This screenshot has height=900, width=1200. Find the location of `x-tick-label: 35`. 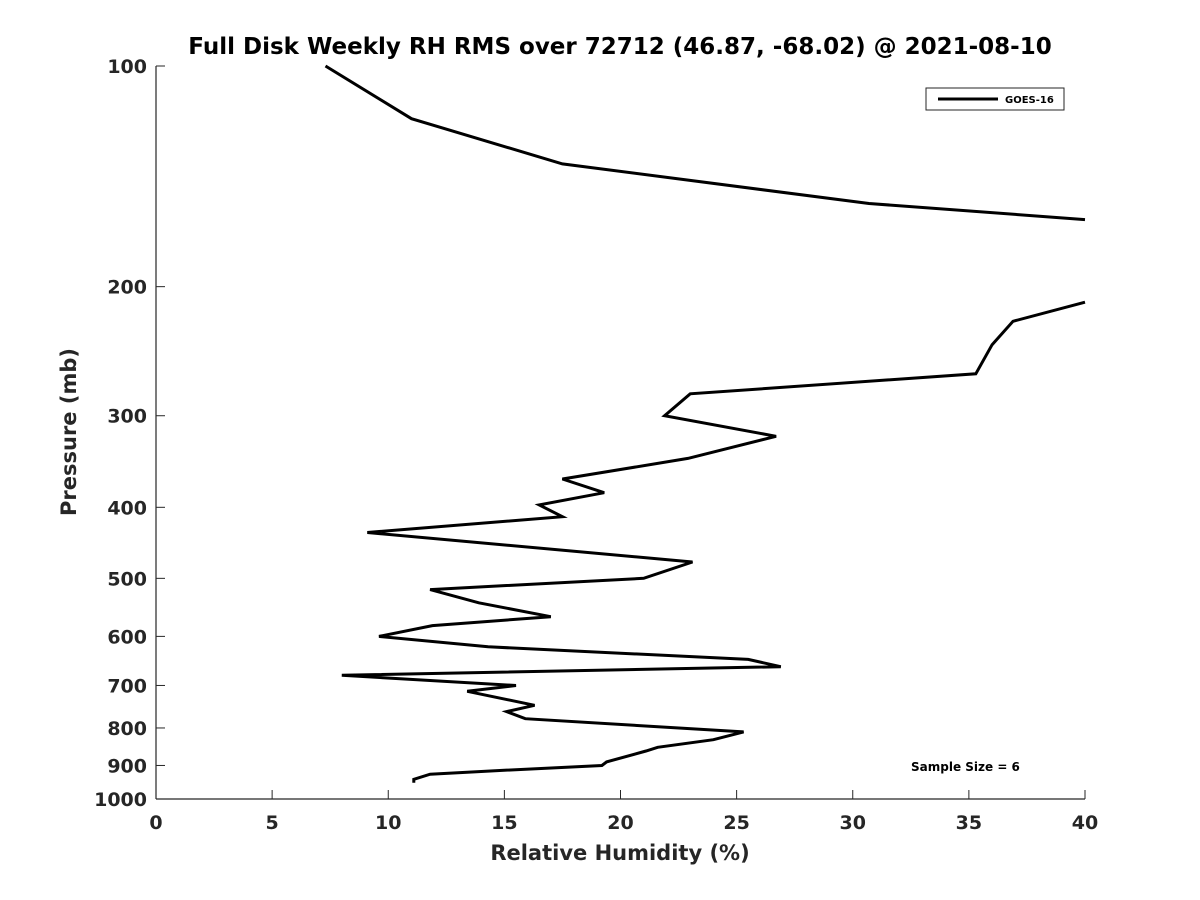

x-tick-label: 35 is located at coordinates (969, 823).